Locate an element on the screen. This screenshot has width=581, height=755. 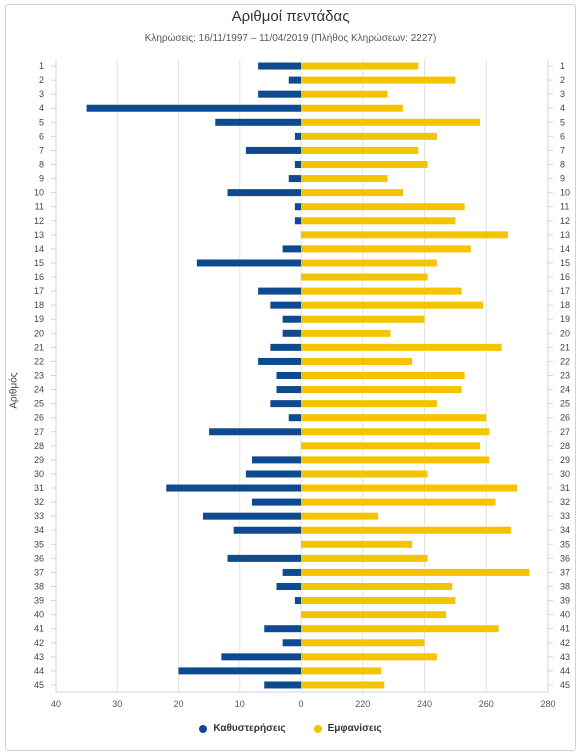
y-tick-label-right-1: 1 is located at coordinates (562, 66).